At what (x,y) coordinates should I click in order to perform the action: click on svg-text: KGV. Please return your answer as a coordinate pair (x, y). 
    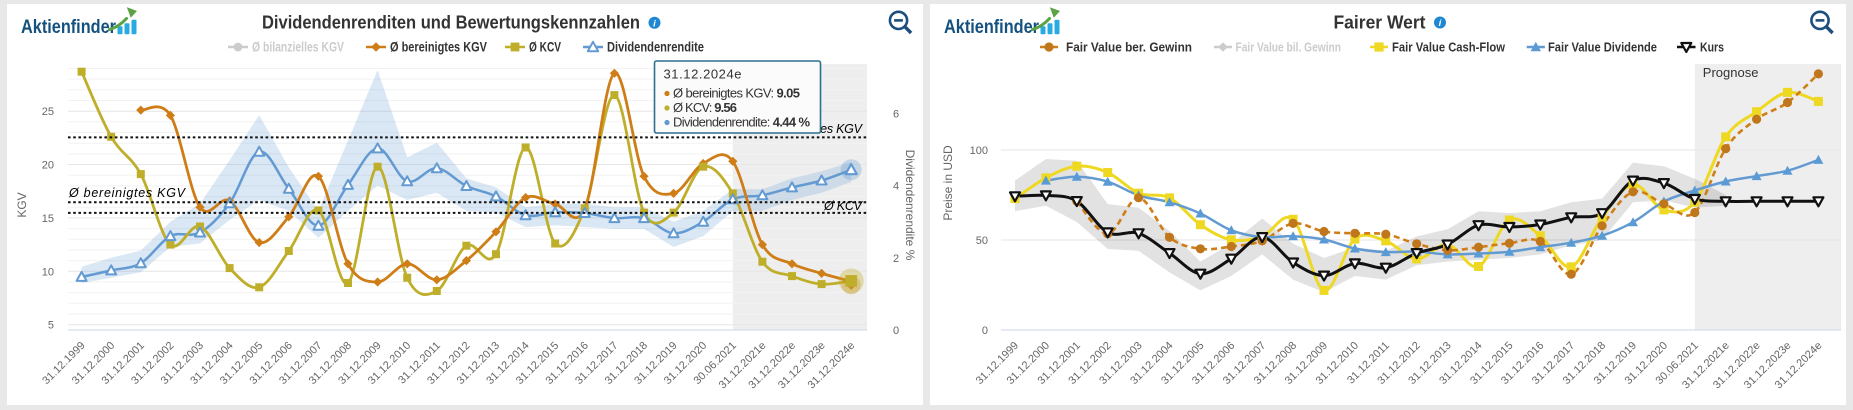
    Looking at the image, I should click on (22, 204).